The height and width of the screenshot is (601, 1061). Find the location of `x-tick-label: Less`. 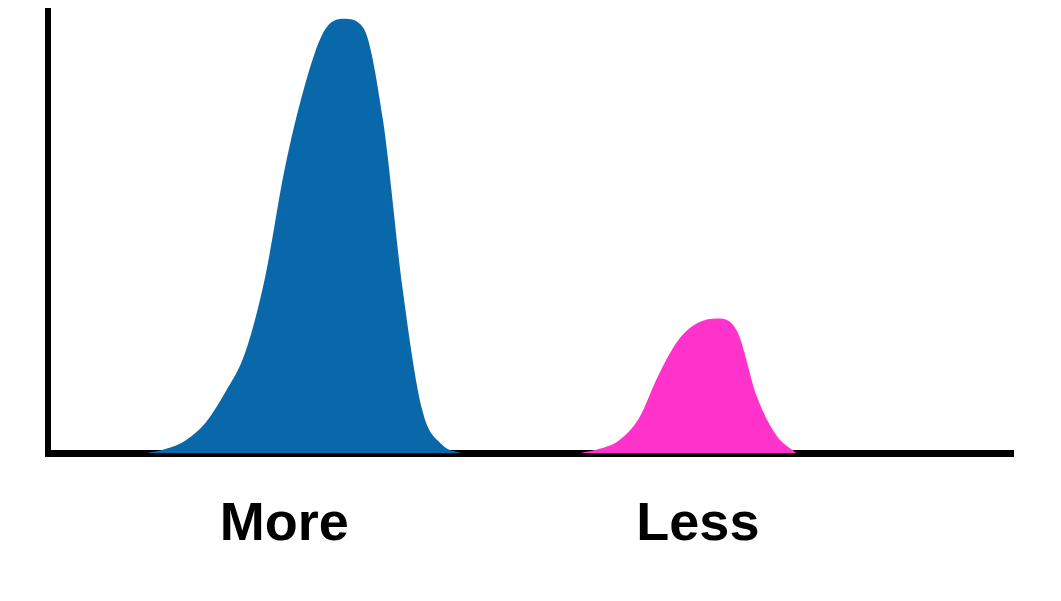

x-tick-label: Less is located at coordinates (698, 521).